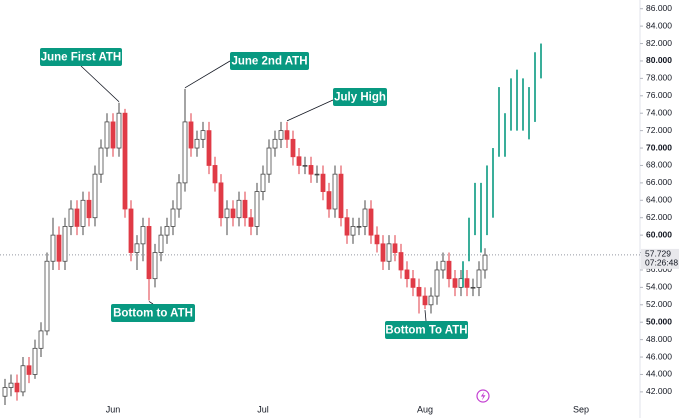 The width and height of the screenshot is (679, 418). I want to click on y-tick-label: 68.000, so click(659, 165).